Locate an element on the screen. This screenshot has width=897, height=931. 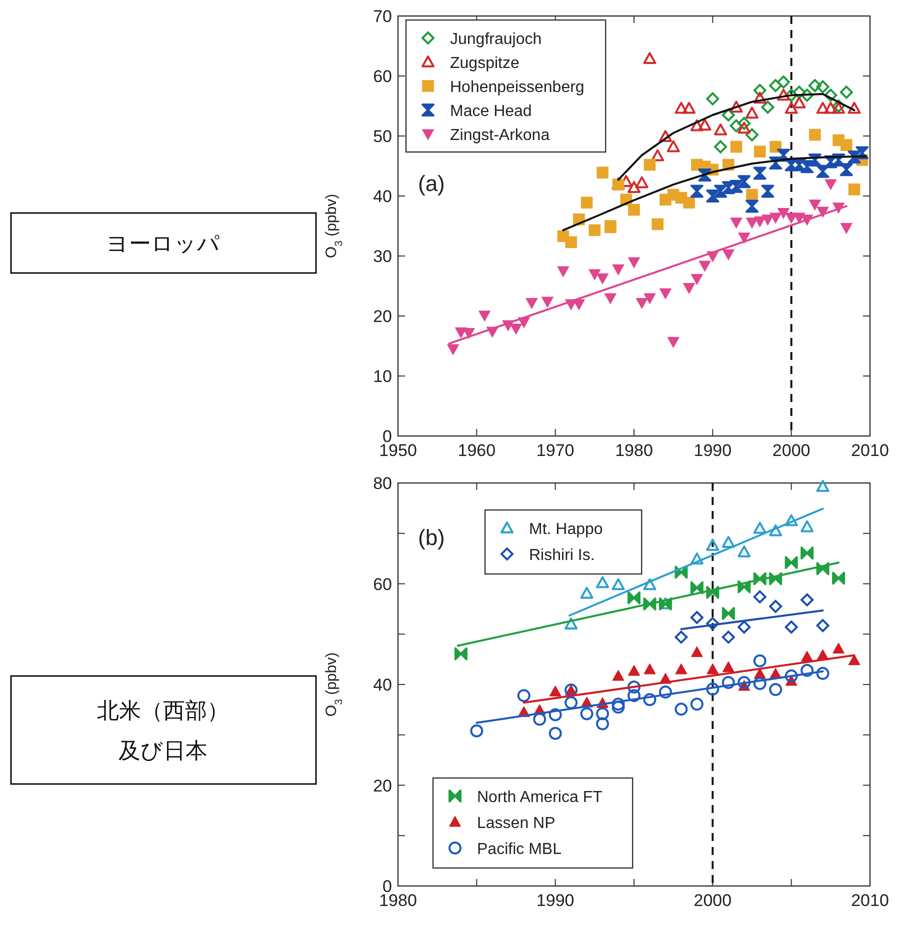
legend-label: North America FT is located at coordinates (540, 797).